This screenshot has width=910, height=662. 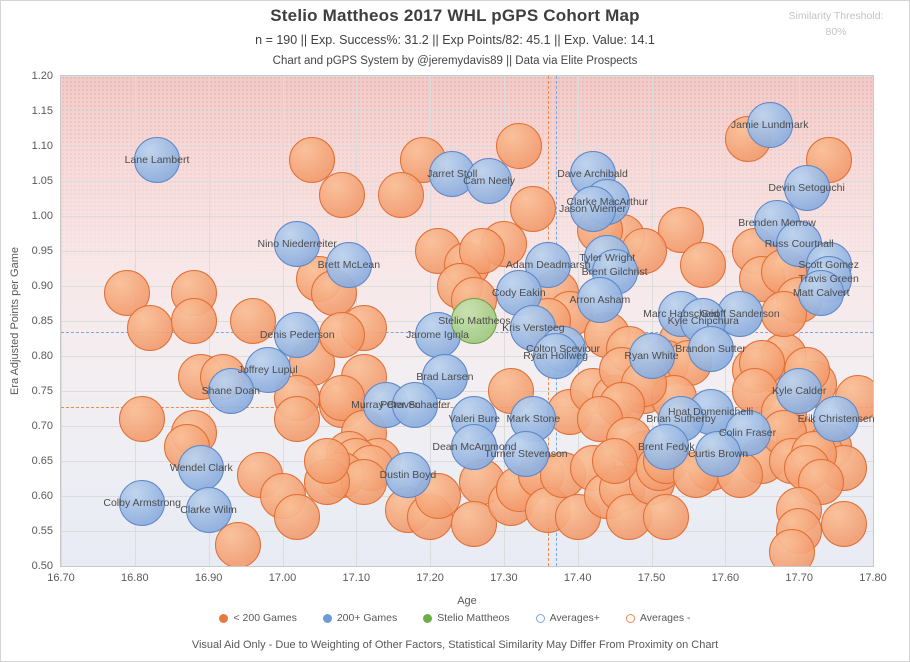 I want to click on bubble-brandon-sutter, so click(x=710, y=349).